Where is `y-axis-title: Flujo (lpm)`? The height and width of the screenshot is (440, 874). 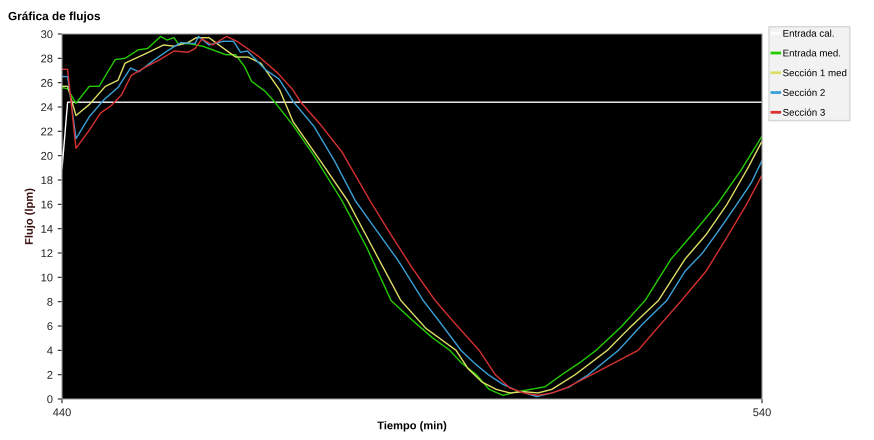
y-axis-title: Flujo (lpm) is located at coordinates (30, 216).